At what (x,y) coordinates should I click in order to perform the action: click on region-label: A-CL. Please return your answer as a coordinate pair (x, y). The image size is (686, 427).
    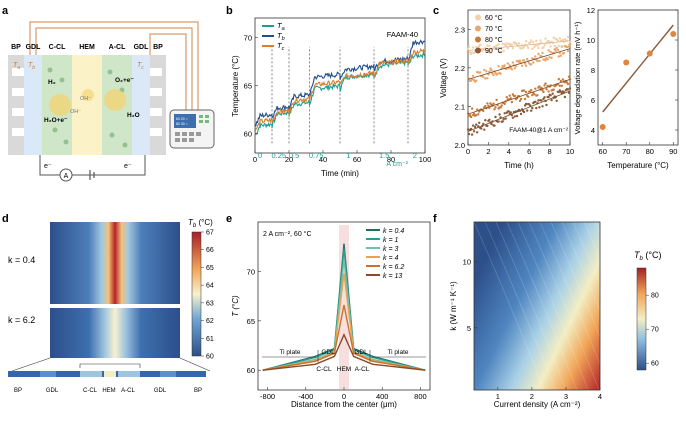
    Looking at the image, I should click on (362, 369).